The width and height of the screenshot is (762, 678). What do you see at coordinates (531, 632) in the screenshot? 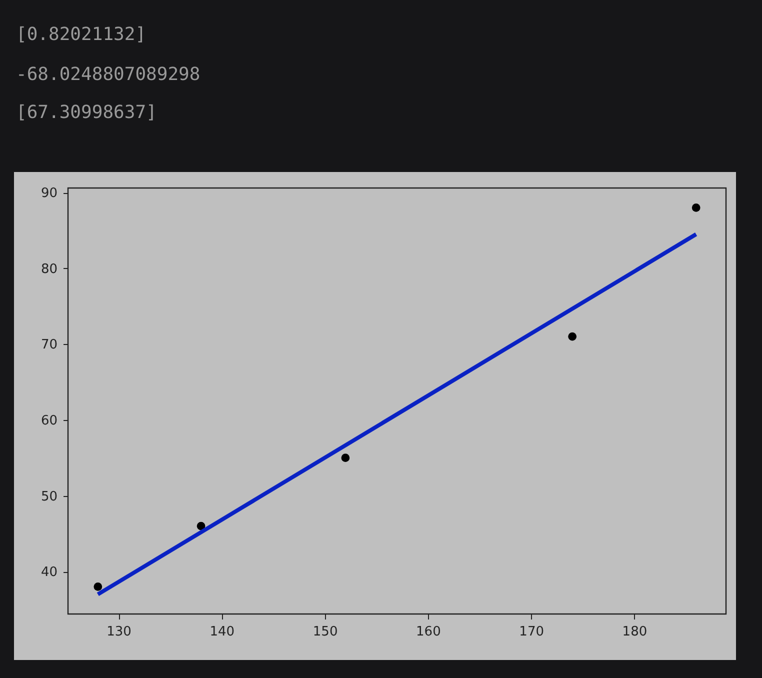
I see `x-tick-label: 170` at bounding box center [531, 632].